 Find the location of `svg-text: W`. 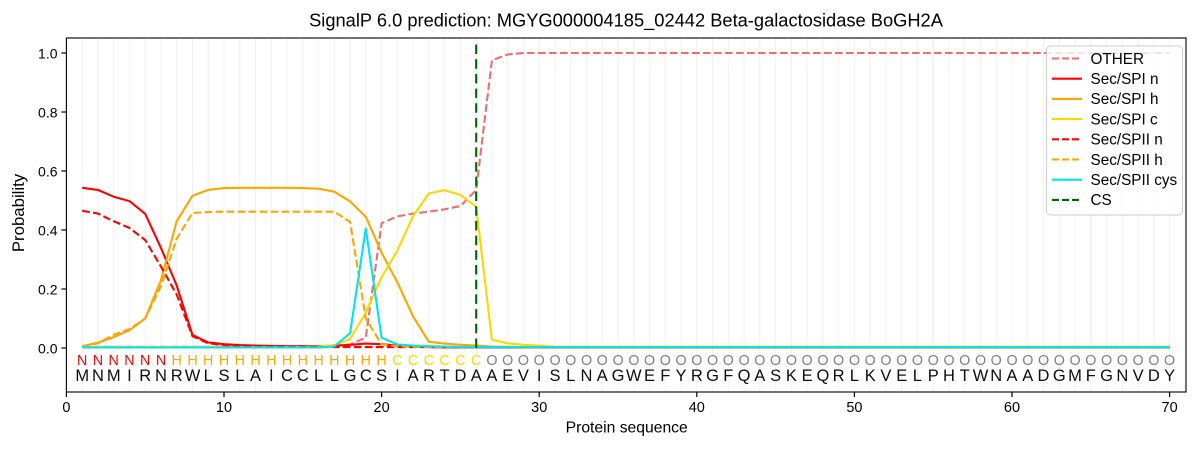

svg-text: W is located at coordinates (193, 376).